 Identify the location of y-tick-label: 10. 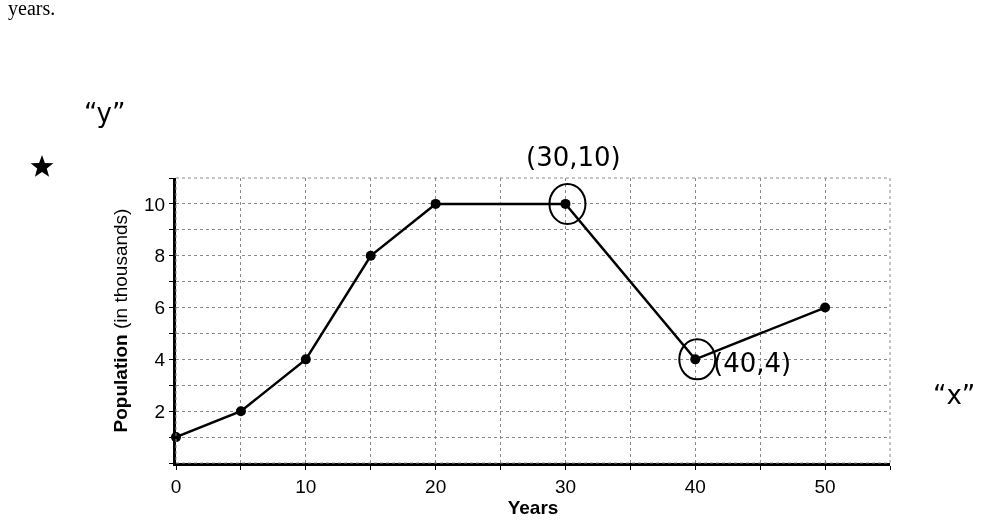
(155, 204).